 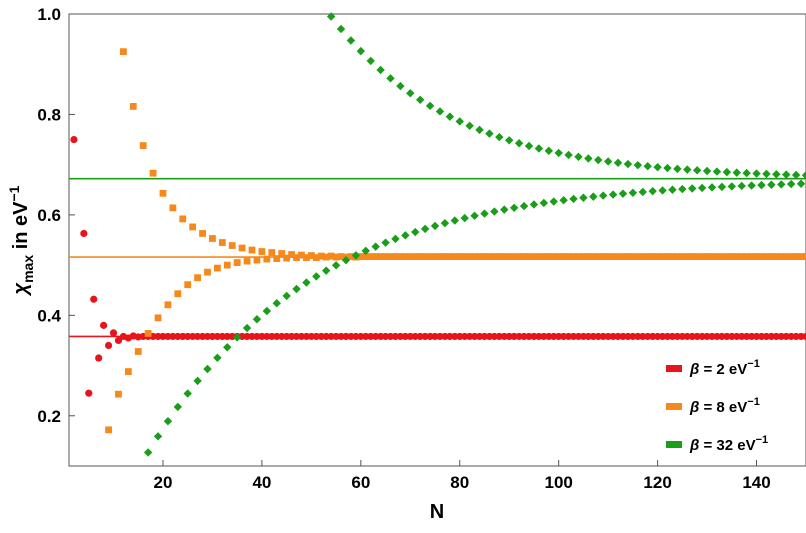 What do you see at coordinates (437, 512) in the screenshot?
I see `x-axis-title: N` at bounding box center [437, 512].